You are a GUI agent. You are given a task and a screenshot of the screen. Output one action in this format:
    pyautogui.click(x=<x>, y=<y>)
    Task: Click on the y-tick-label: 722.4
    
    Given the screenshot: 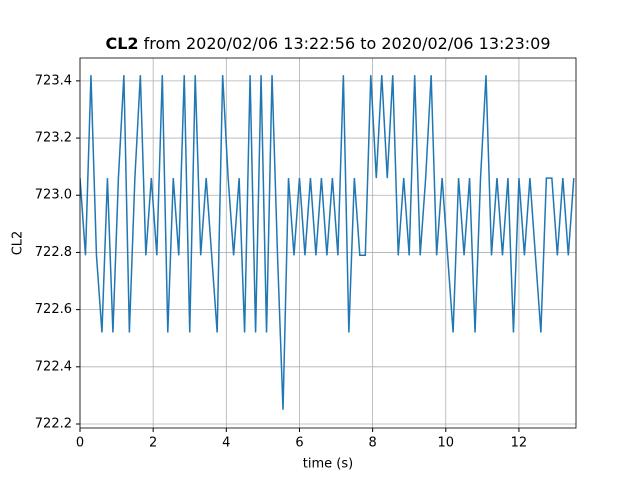 What is the action you would take?
    pyautogui.click(x=53, y=366)
    